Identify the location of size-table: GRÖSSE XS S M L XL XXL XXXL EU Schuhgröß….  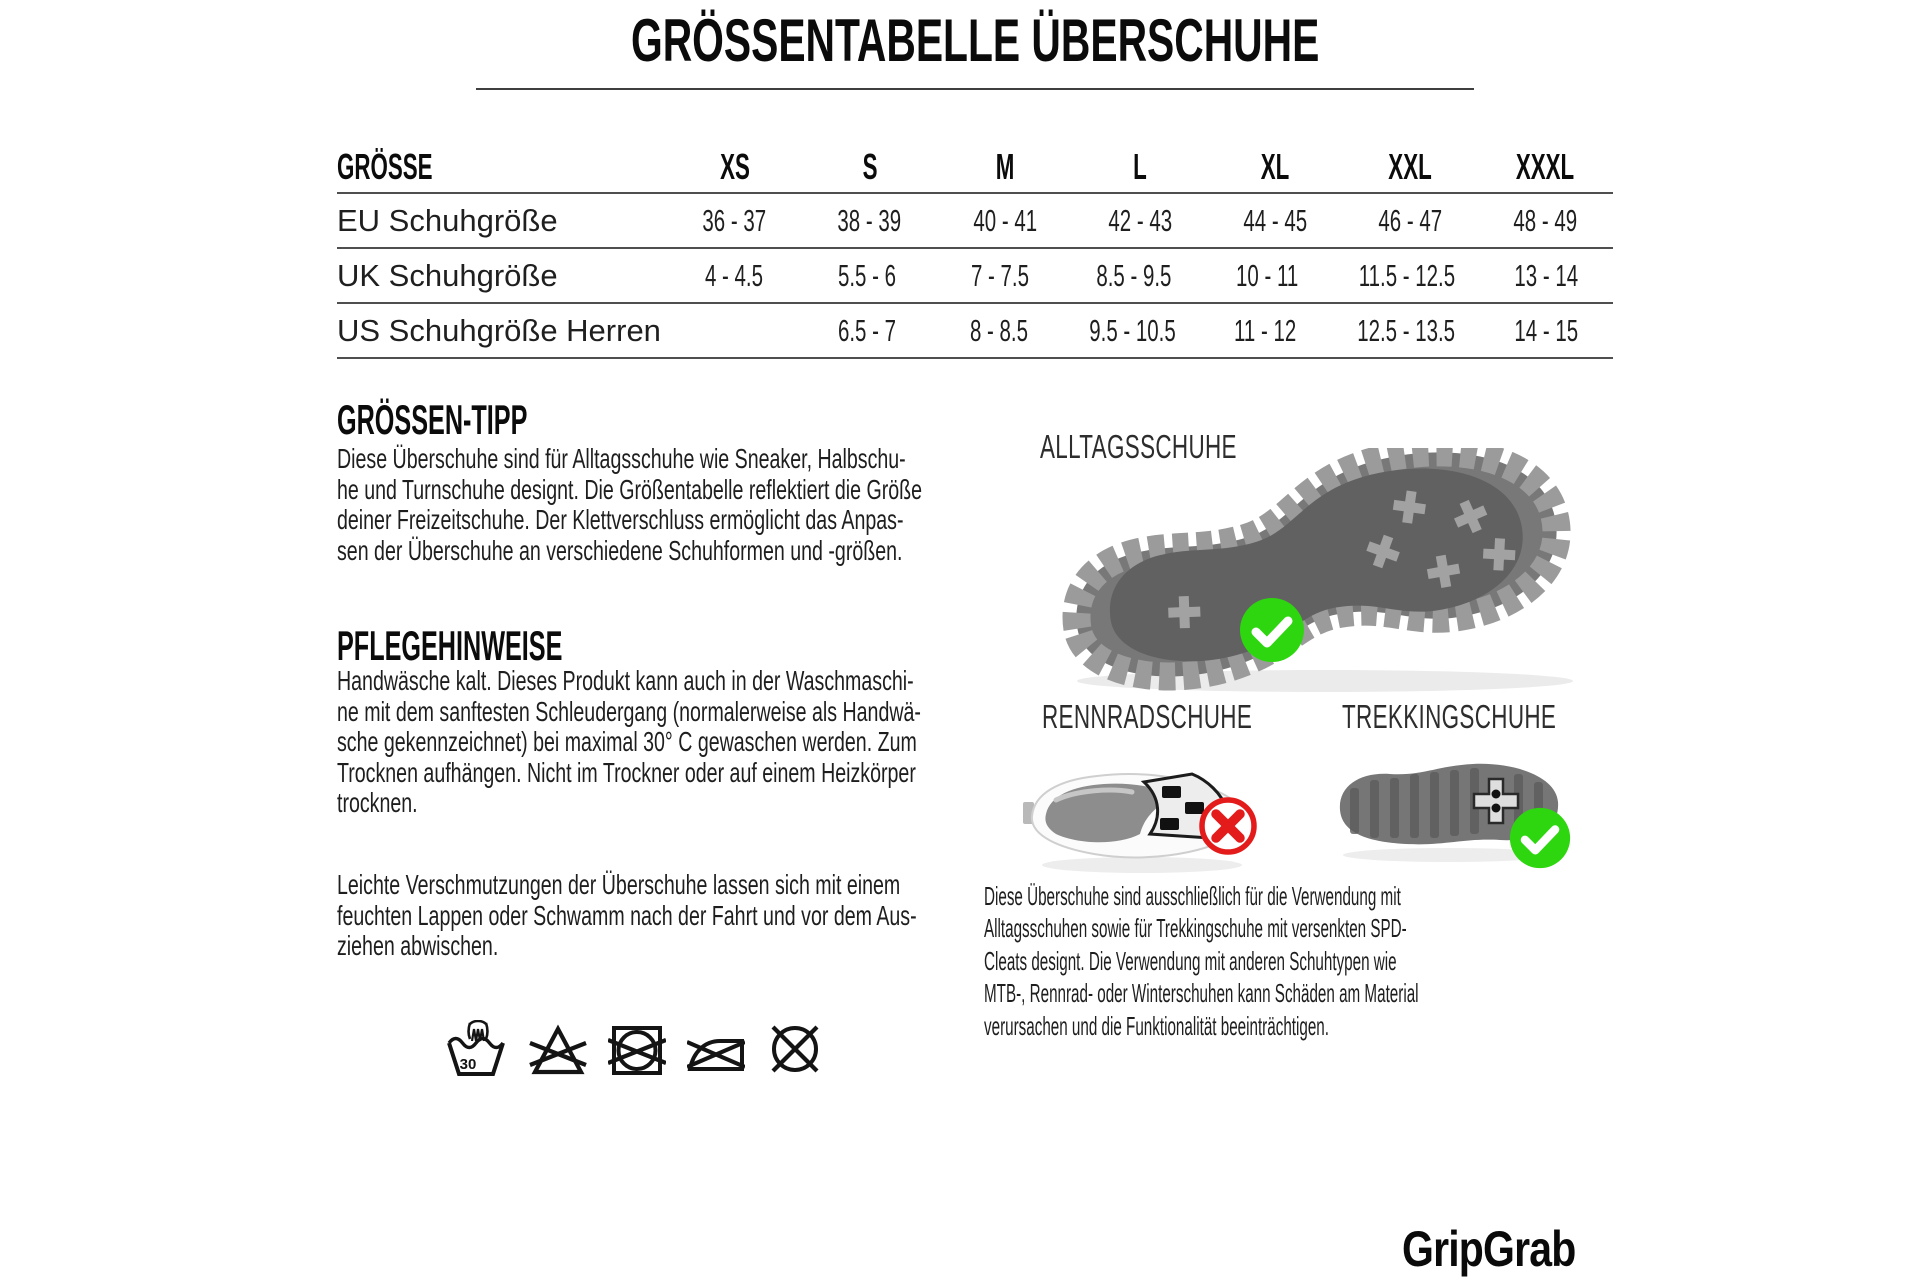
(975, 250).